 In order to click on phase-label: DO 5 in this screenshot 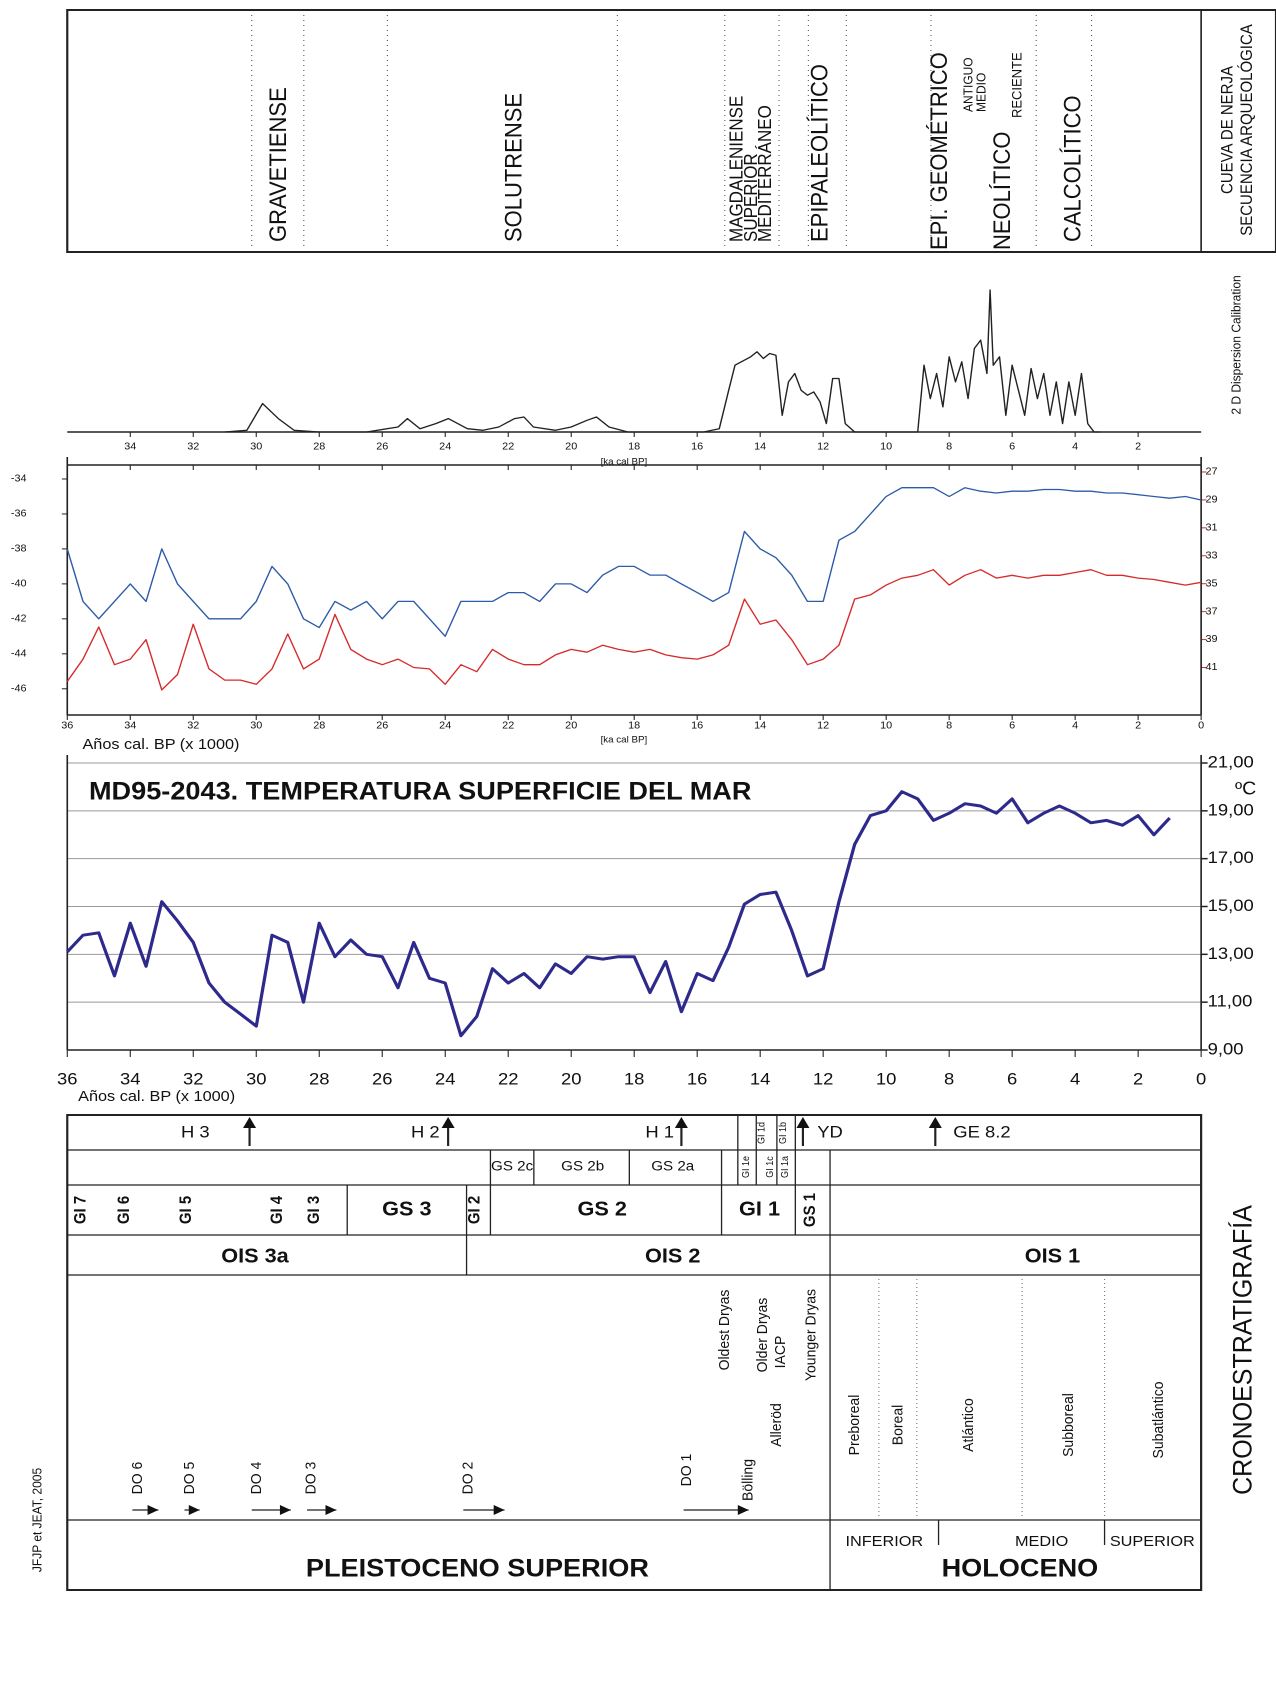, I will do `click(189, 1478)`.